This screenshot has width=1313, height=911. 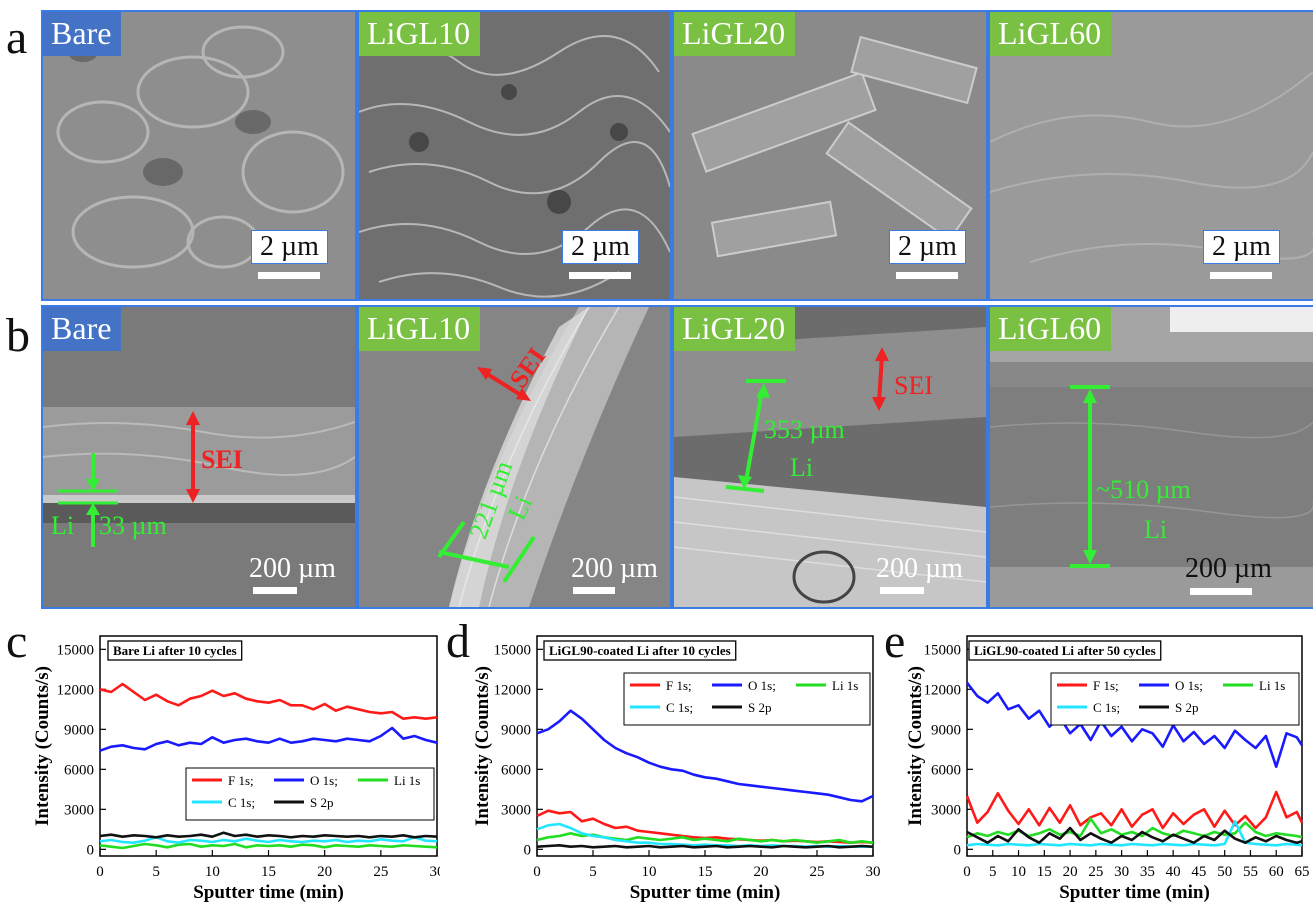 What do you see at coordinates (1147, 872) in the screenshot?
I see `x-tick-label: 35` at bounding box center [1147, 872].